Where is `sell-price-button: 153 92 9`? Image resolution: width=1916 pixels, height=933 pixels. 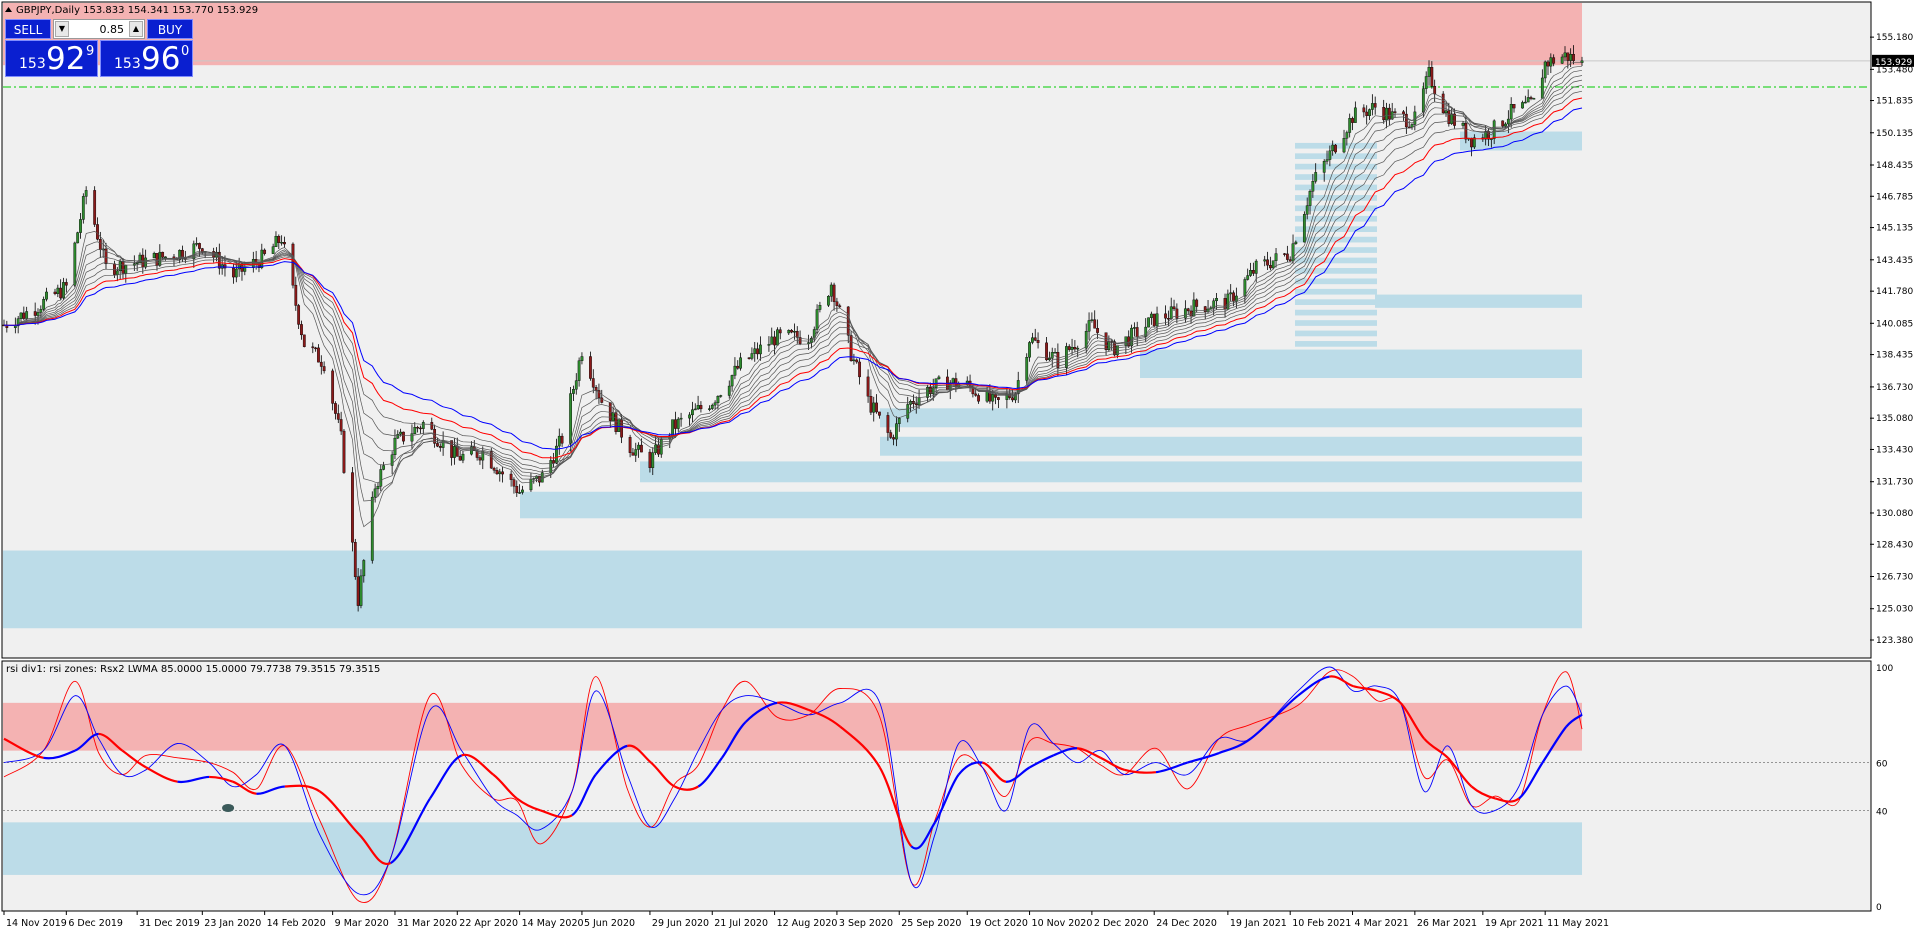
sell-price-button: 153 92 9 is located at coordinates (51, 58).